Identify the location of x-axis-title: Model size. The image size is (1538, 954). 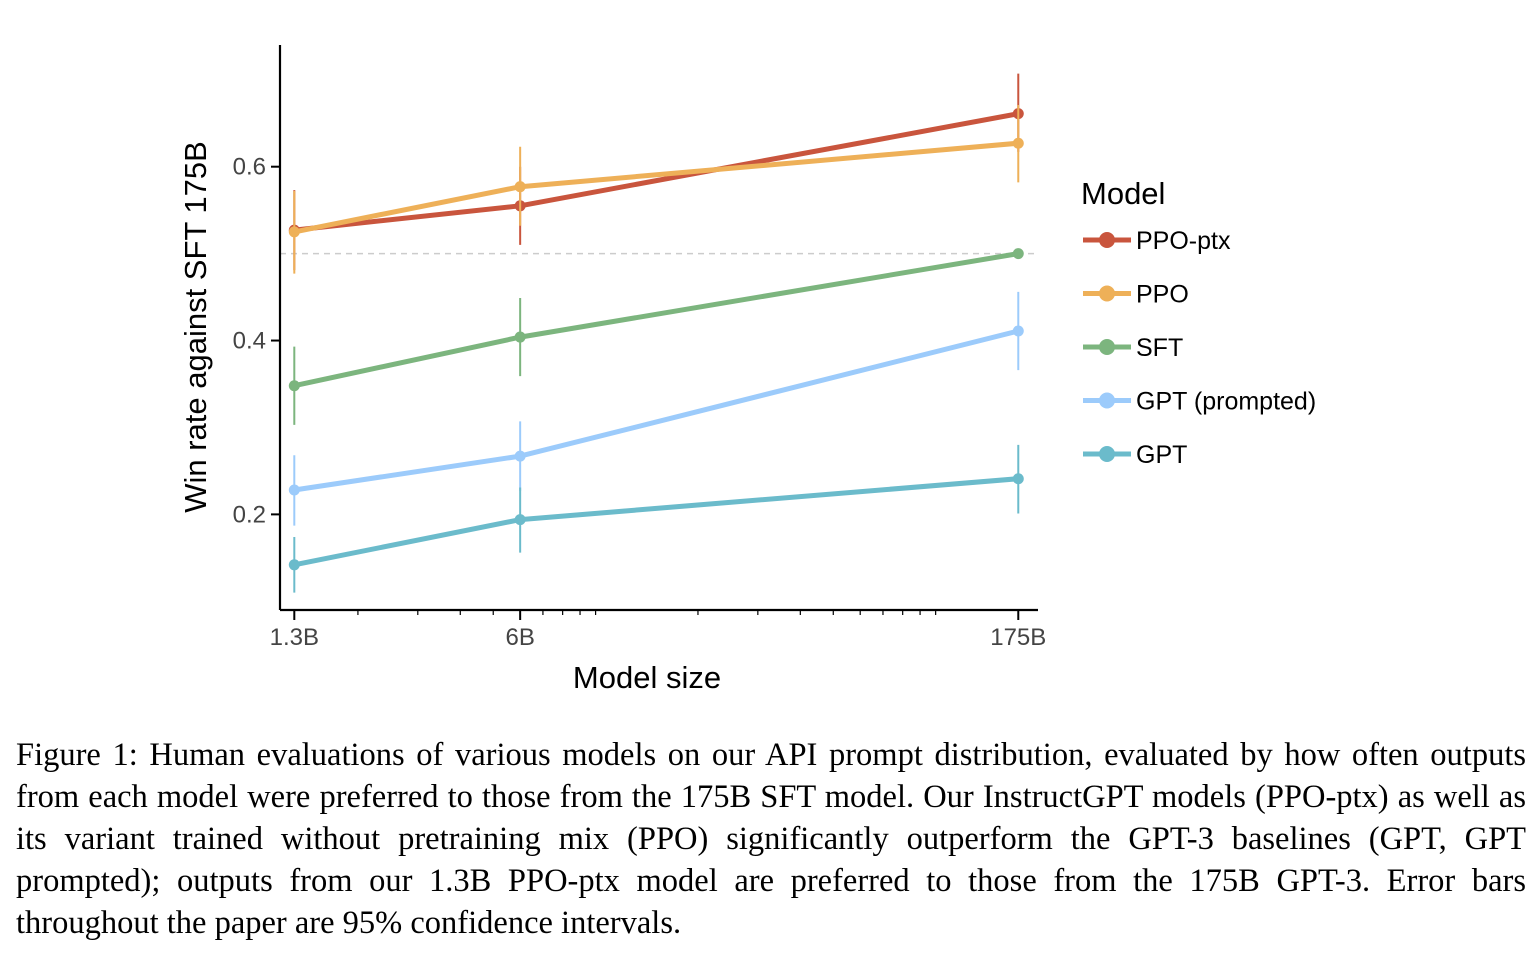
(647, 677).